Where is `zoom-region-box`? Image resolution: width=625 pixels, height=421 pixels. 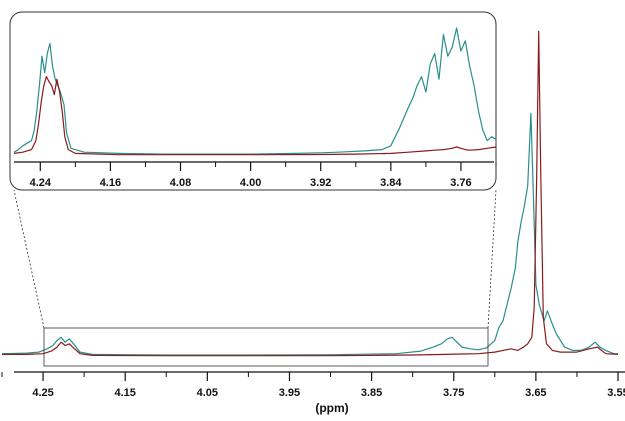
zoom-region-box is located at coordinates (266, 347).